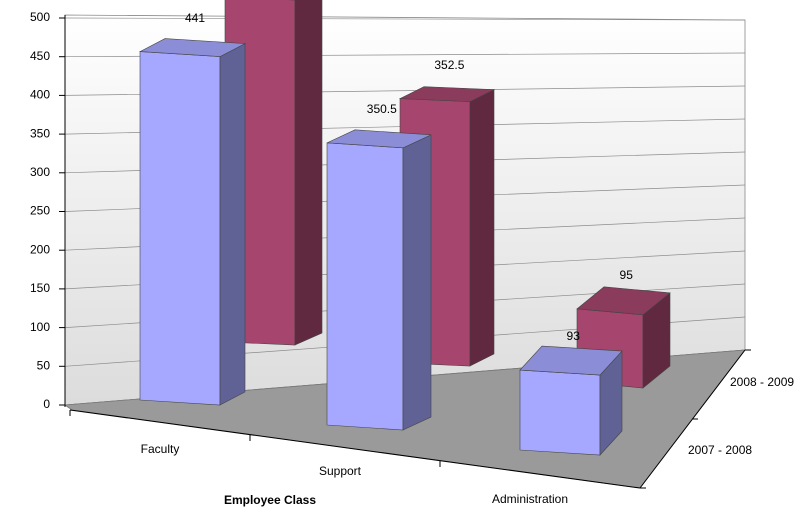  I want to click on x-axis-title: Employee Class, so click(270, 500).